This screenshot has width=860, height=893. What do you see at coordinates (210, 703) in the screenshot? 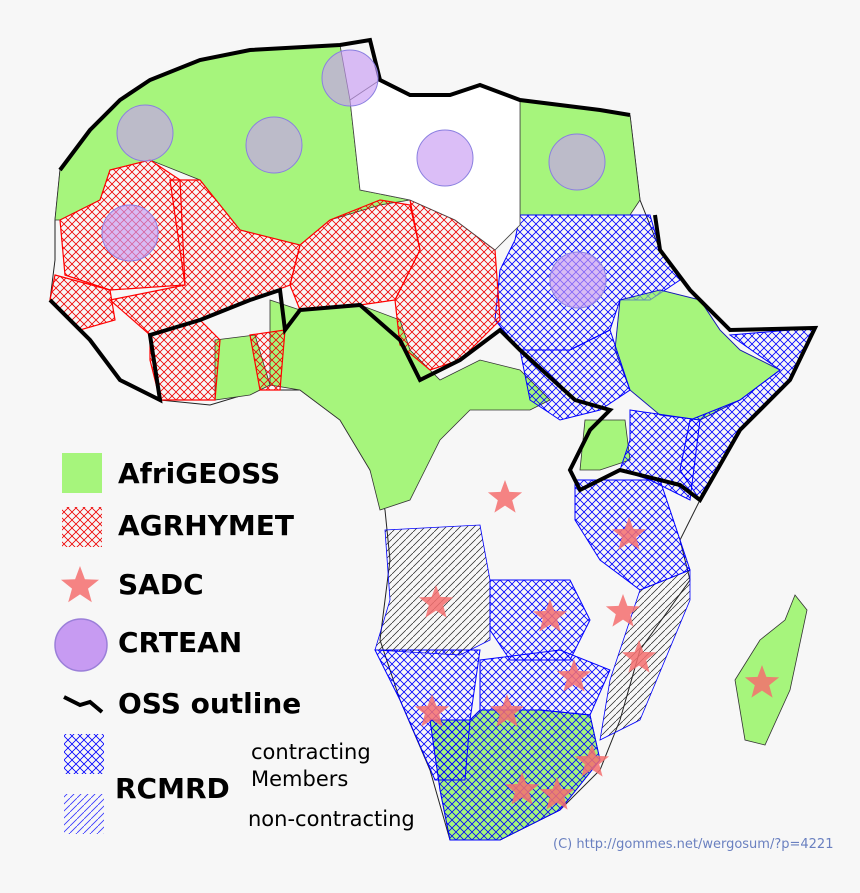
I see `legend-oss-label: OSS outline` at bounding box center [210, 703].